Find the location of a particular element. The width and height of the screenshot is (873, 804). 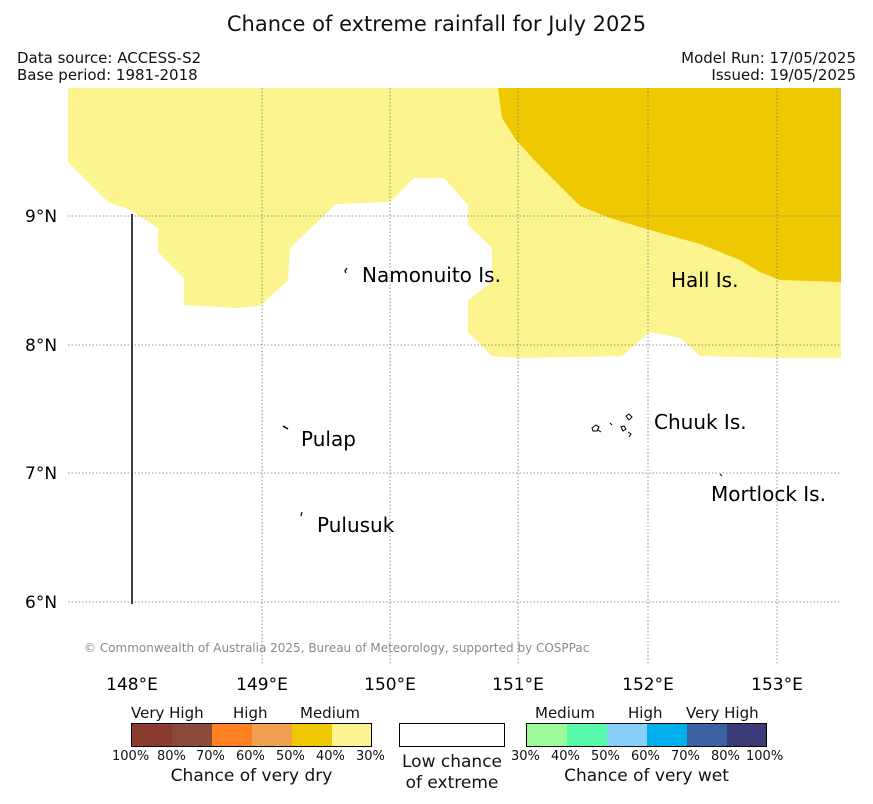

wet-pct: 80% is located at coordinates (725, 756).